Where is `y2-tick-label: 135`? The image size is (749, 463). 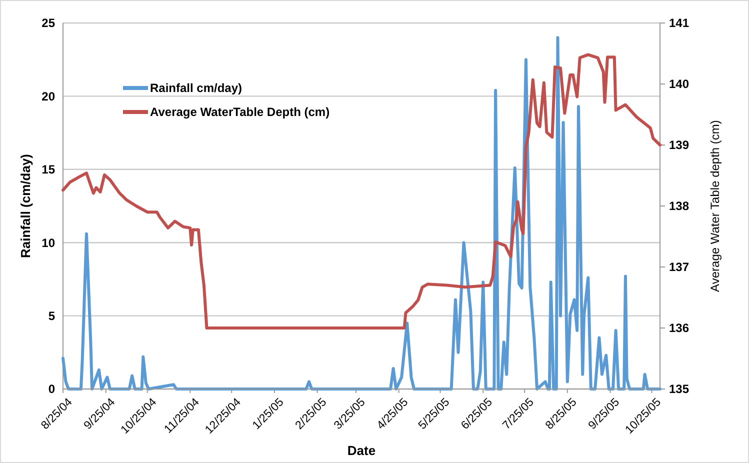
y2-tick-label: 135 is located at coordinates (679, 389).